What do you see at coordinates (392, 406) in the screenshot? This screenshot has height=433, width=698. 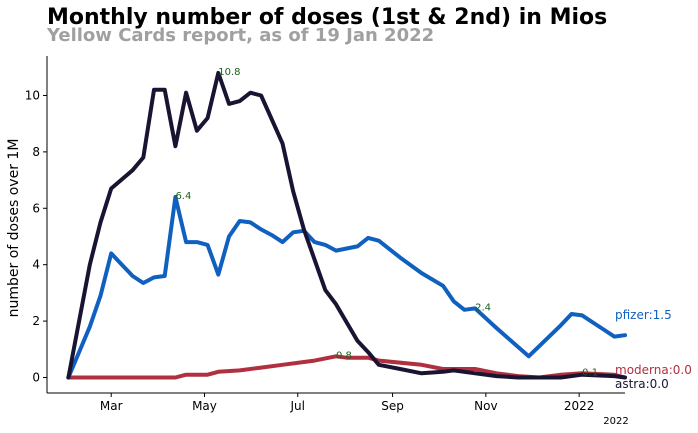 I see `x-tick-label: Sep` at bounding box center [392, 406].